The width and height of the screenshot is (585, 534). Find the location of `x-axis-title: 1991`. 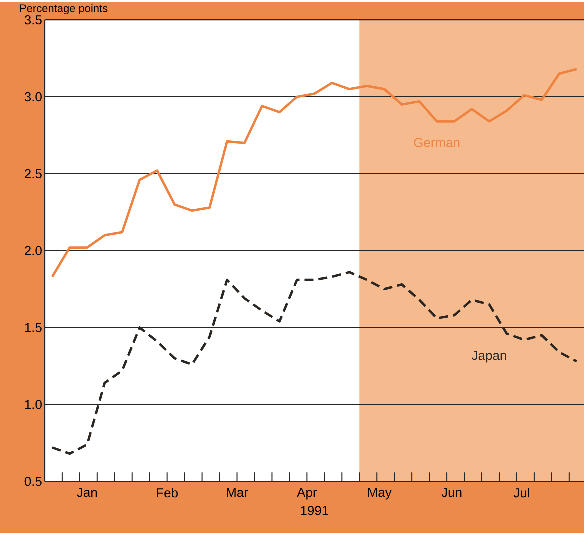

x-axis-title: 1991 is located at coordinates (314, 511).